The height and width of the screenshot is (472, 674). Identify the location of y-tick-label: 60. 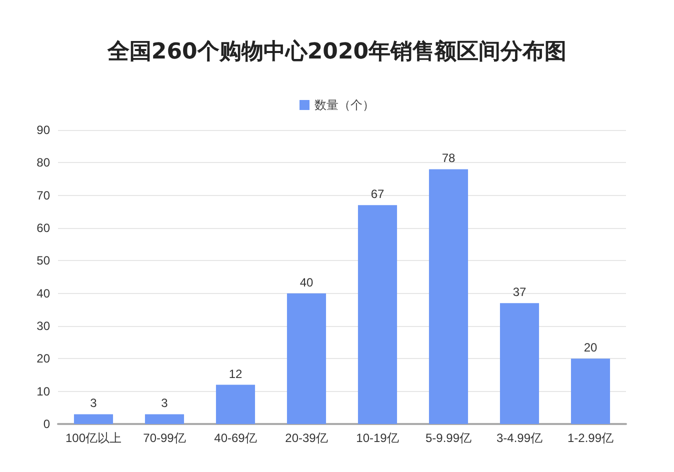
(43, 228).